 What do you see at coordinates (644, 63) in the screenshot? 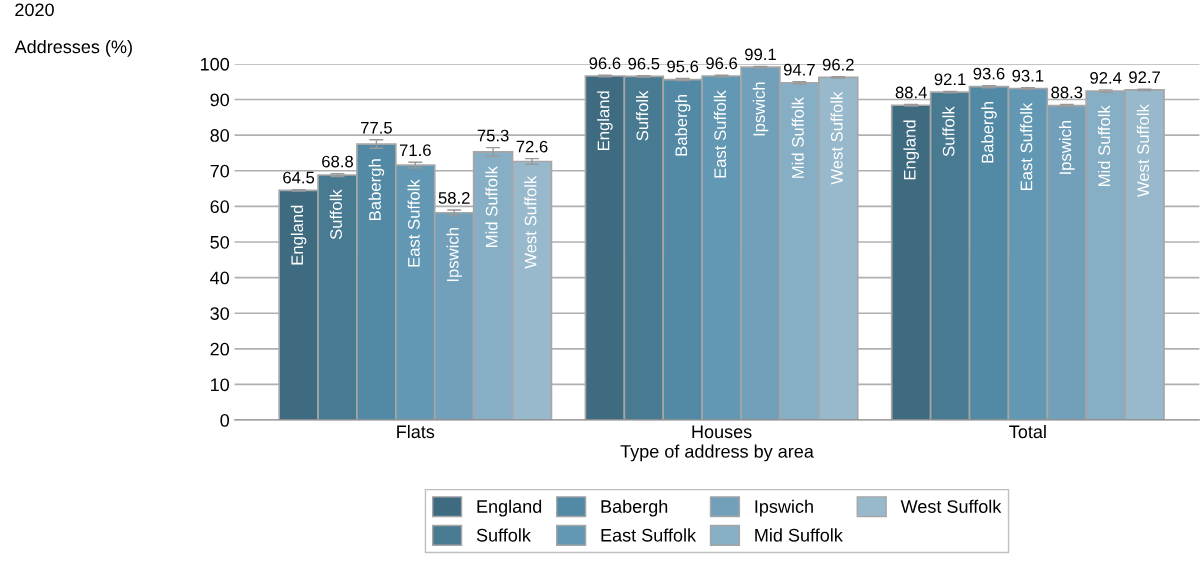
I see `data-label: 96.5` at bounding box center [644, 63].